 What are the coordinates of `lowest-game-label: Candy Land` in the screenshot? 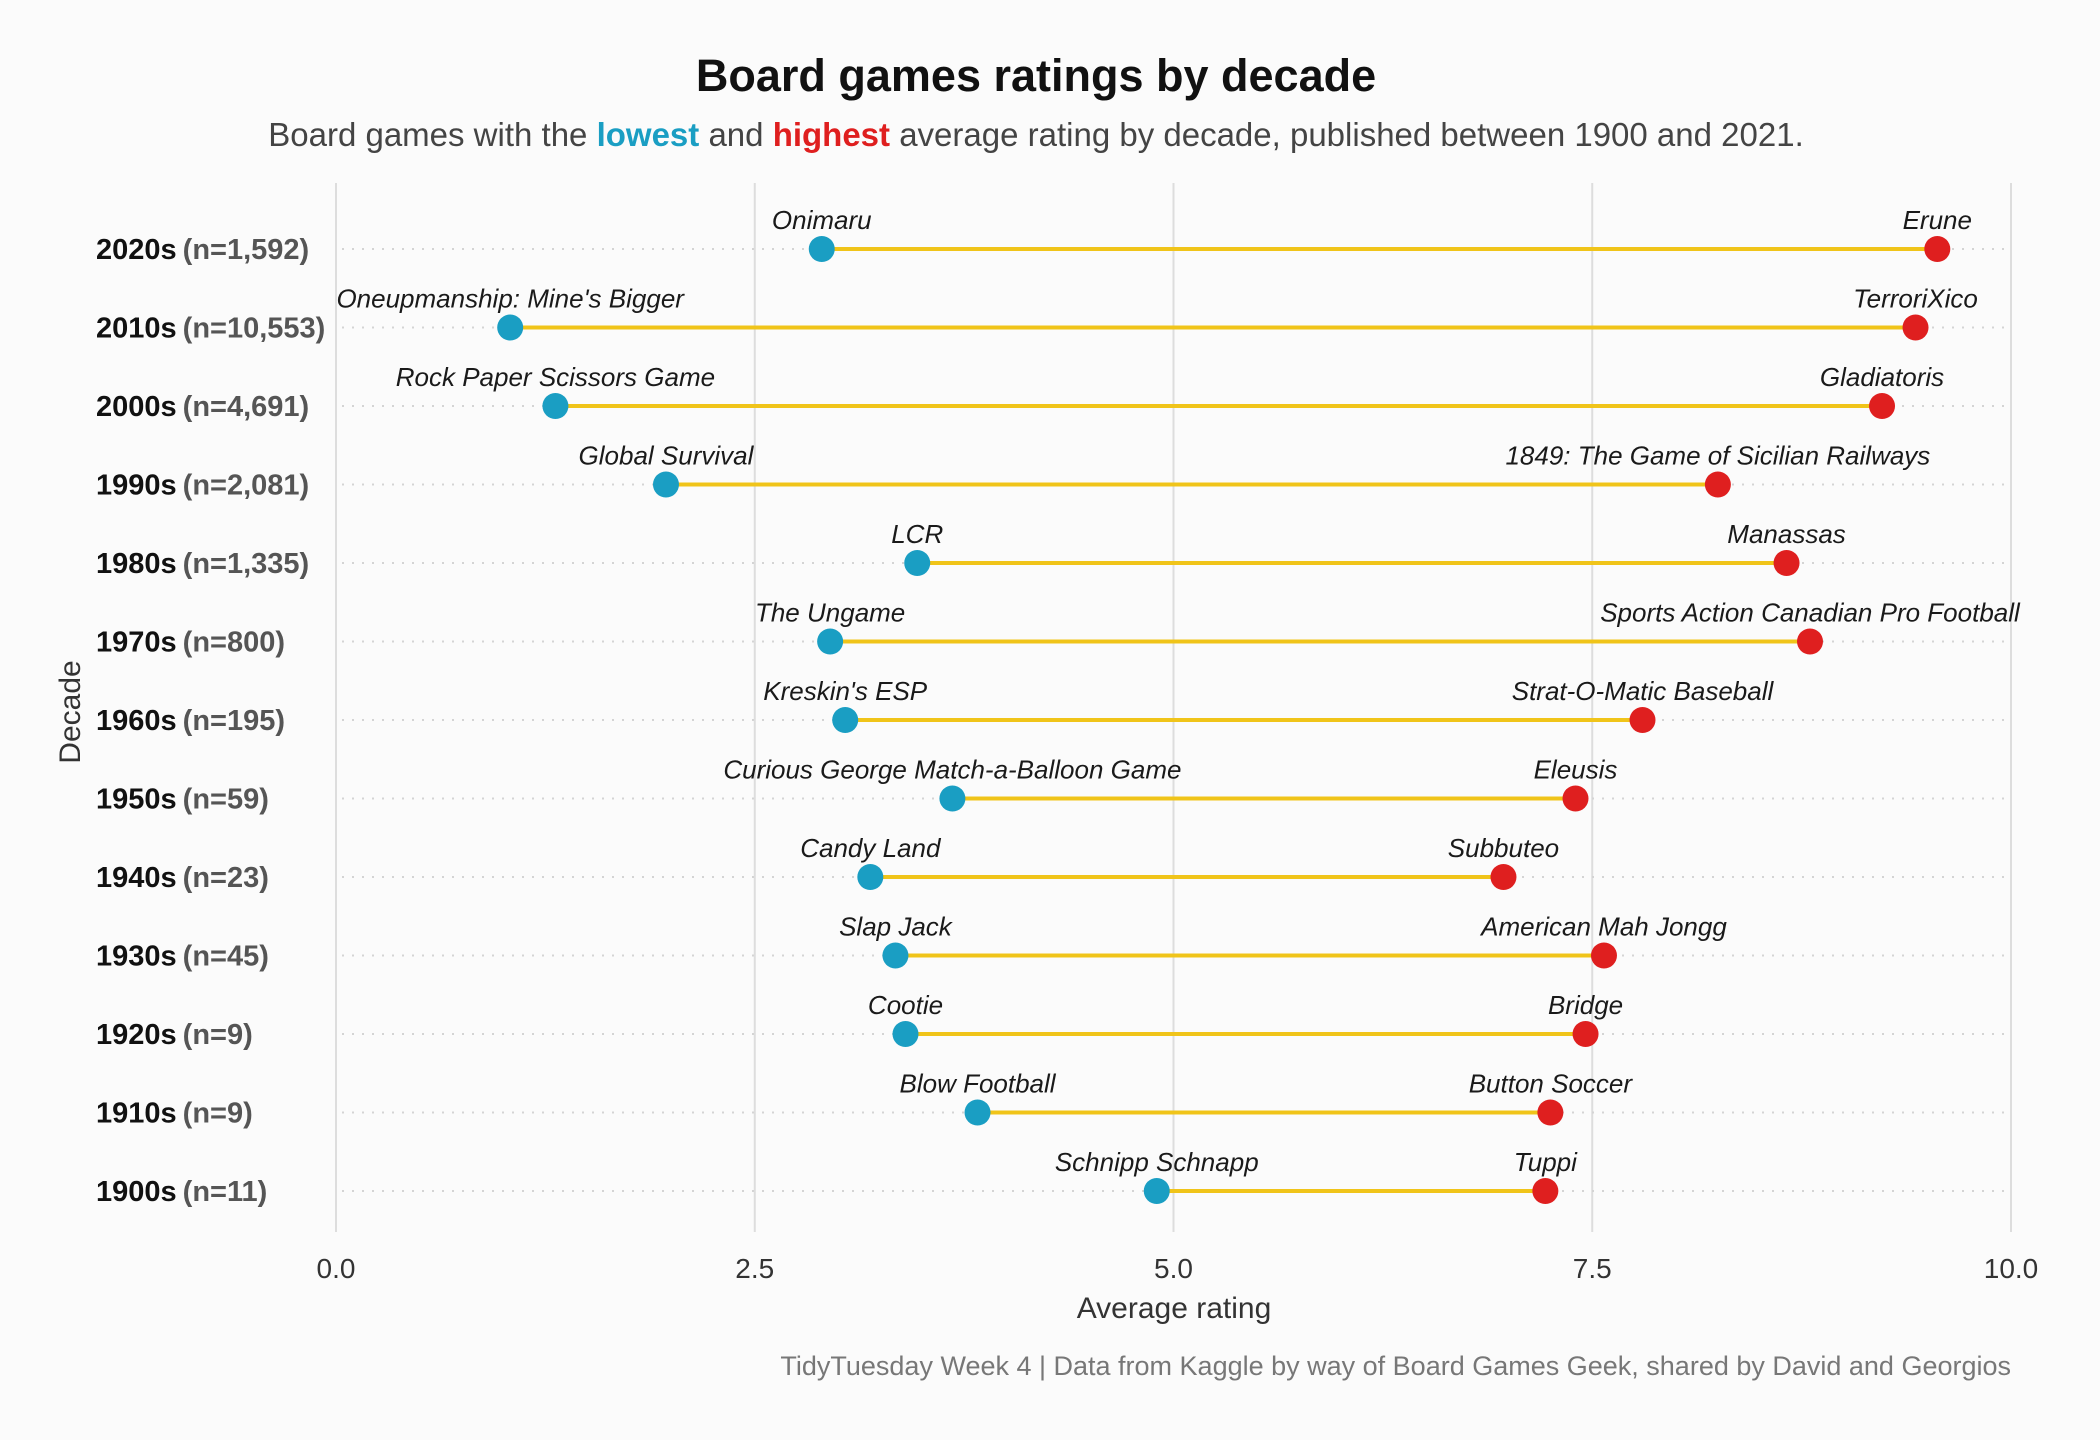 It's located at (871, 848).